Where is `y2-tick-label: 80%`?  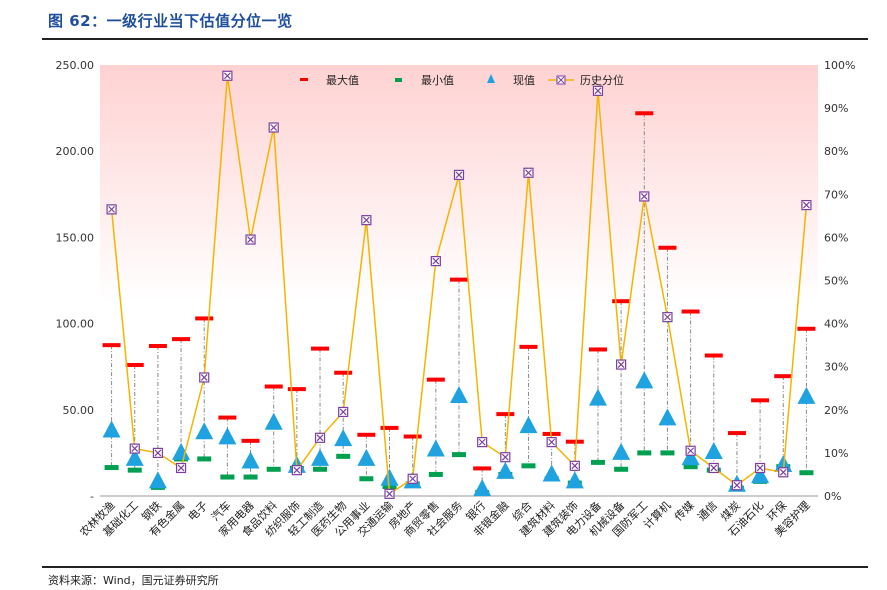
y2-tick-label: 80% is located at coordinates (836, 151).